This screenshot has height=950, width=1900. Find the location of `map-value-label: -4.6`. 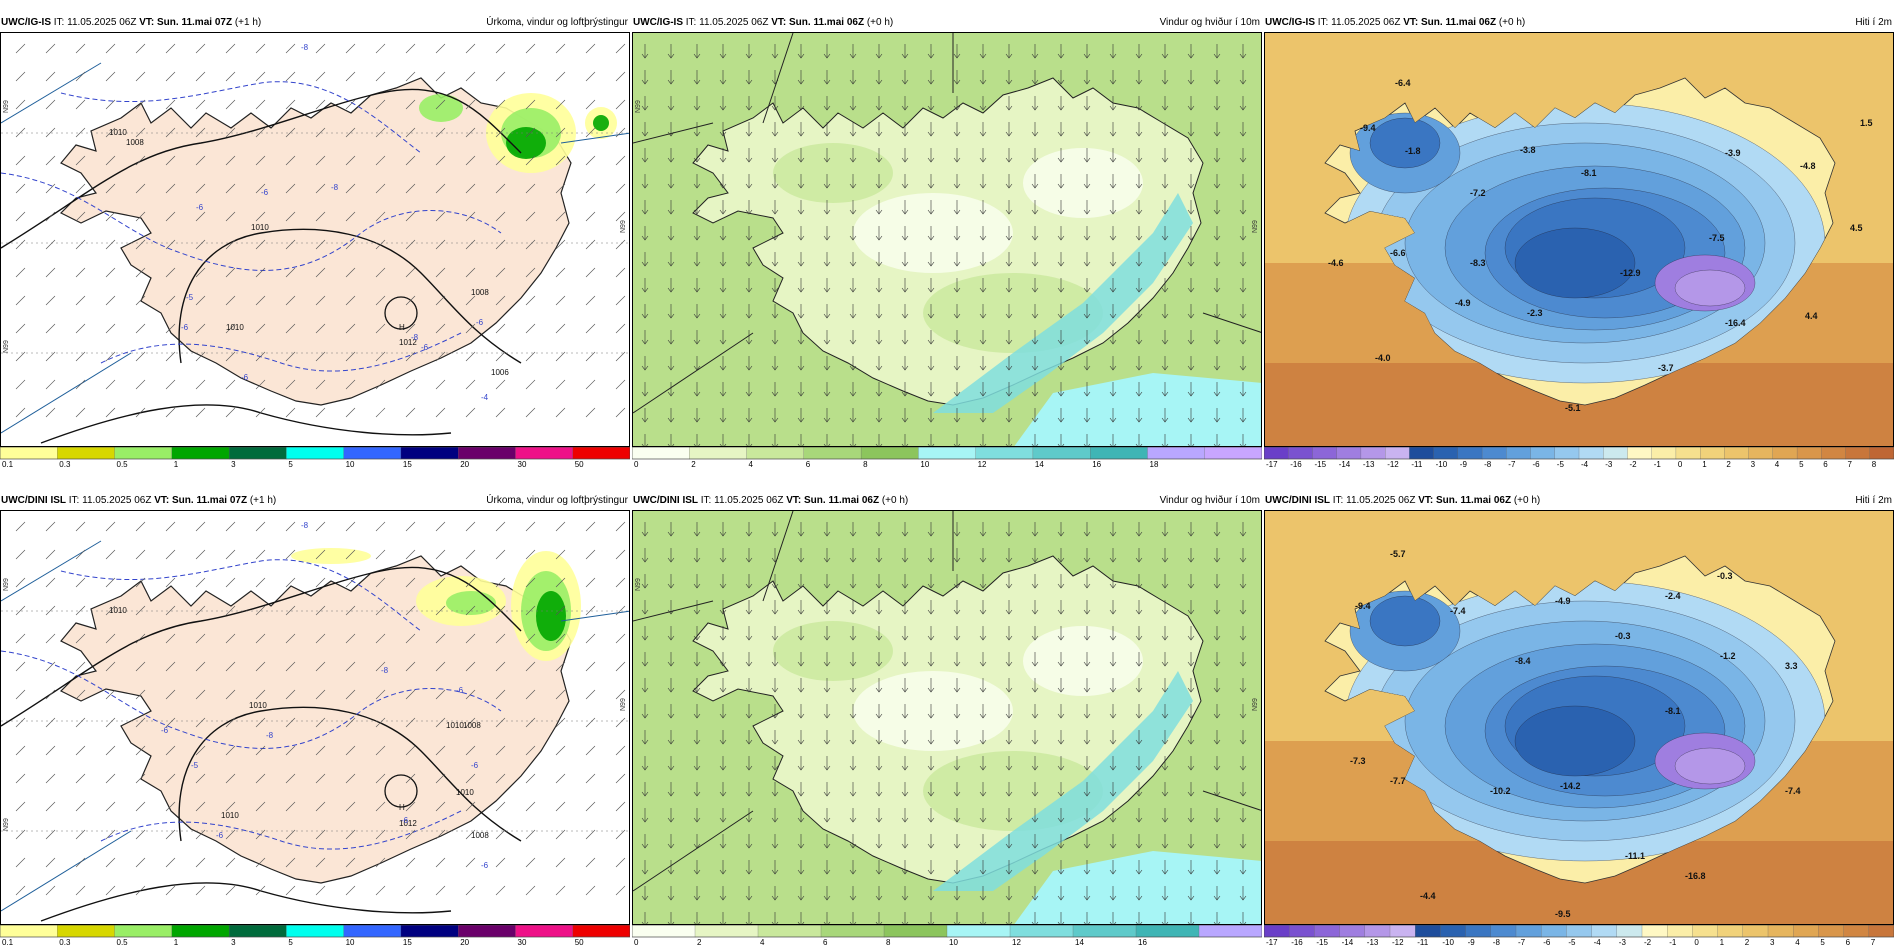

map-value-label: -4.6 is located at coordinates (1336, 263).